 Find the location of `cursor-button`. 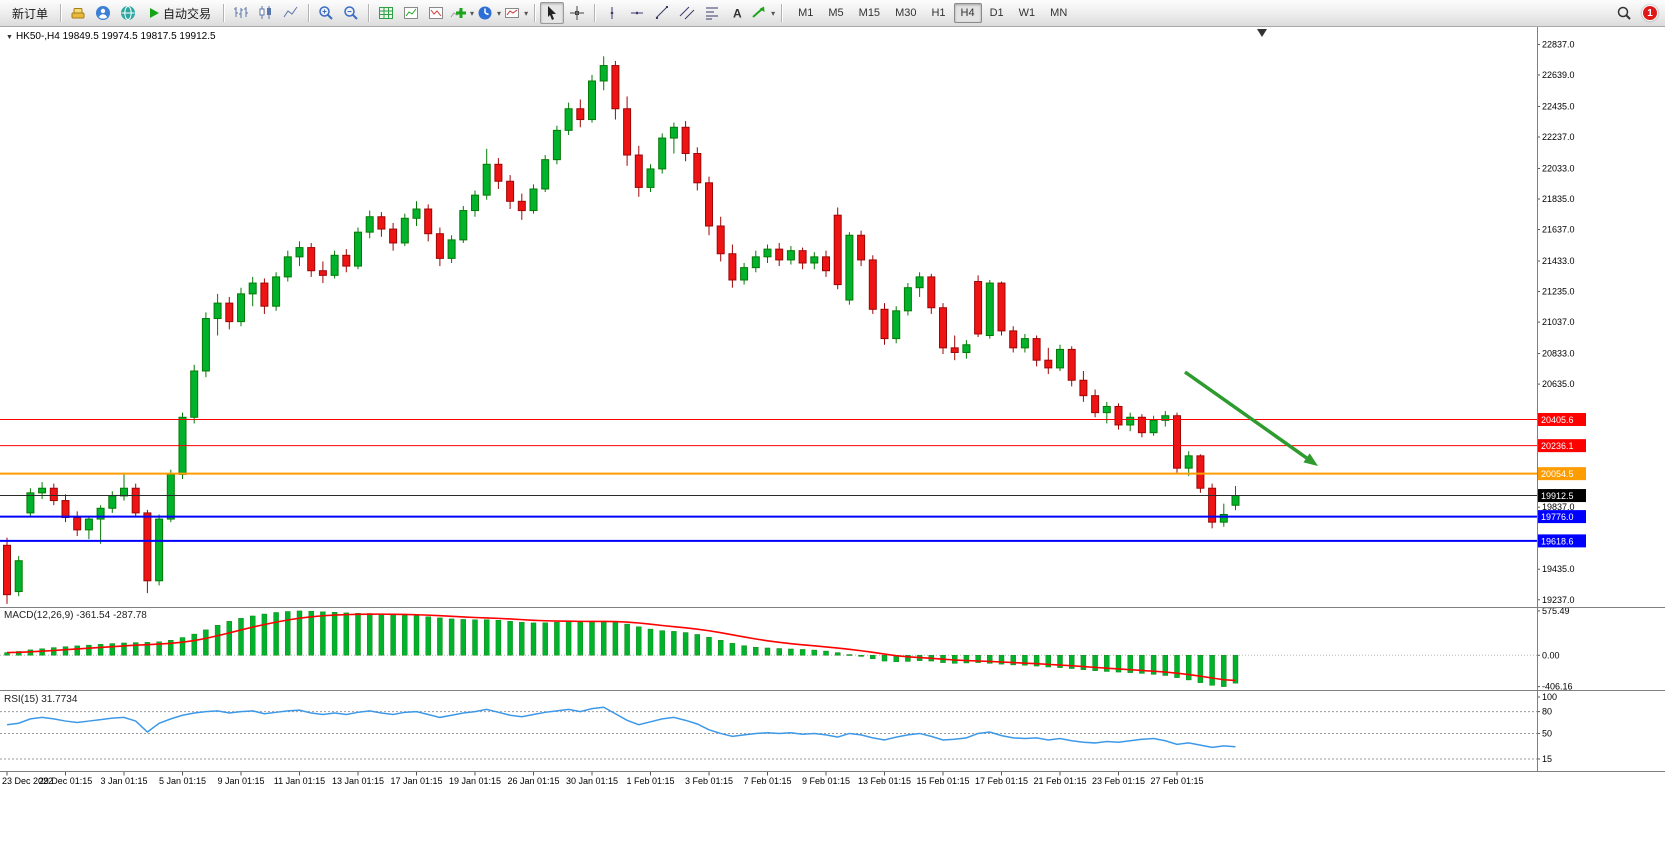

cursor-button is located at coordinates (552, 13).